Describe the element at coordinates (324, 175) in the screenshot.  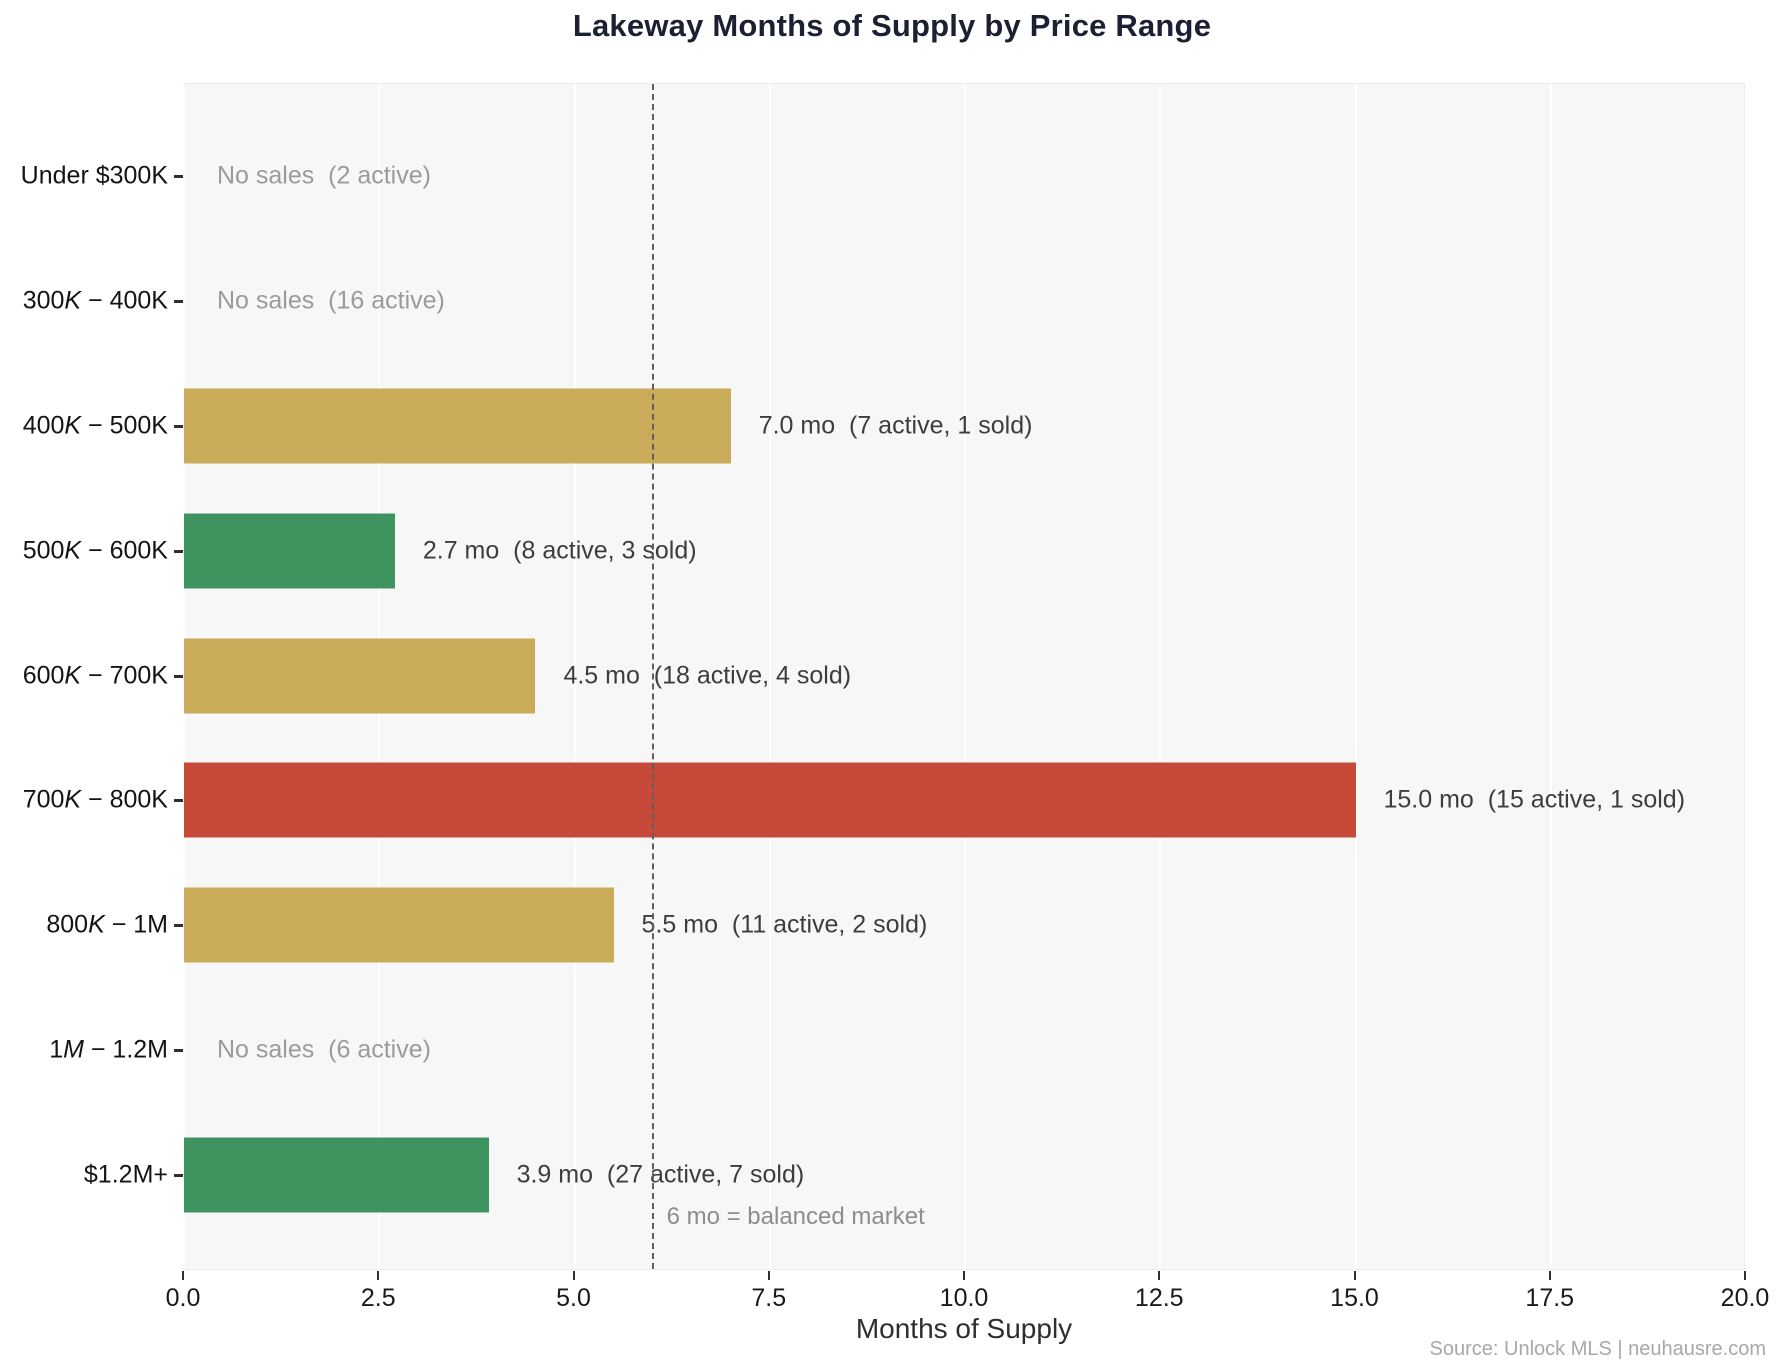
I see `bar-annotation: No sales (2 active)` at that location.